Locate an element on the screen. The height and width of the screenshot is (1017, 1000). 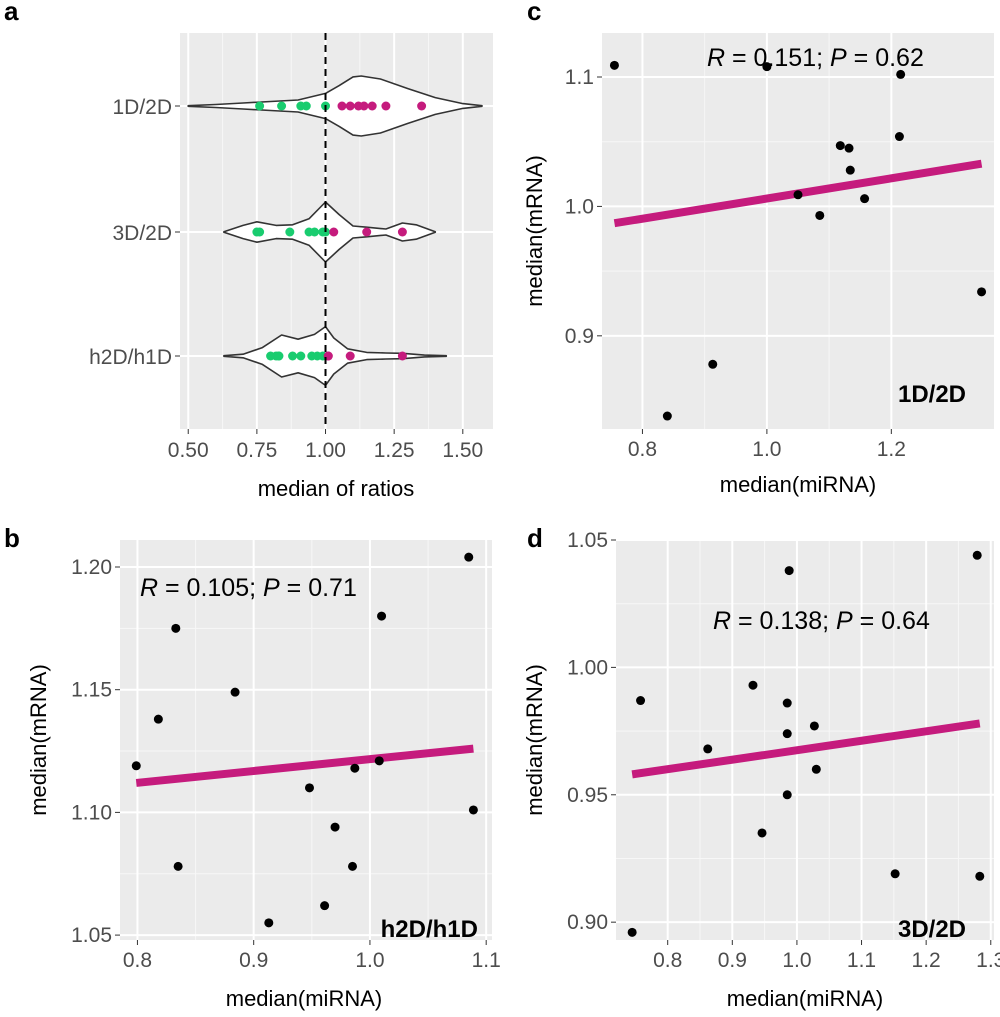
correlation-stat: R = 0.105; P = 0.71 is located at coordinates (248, 588).